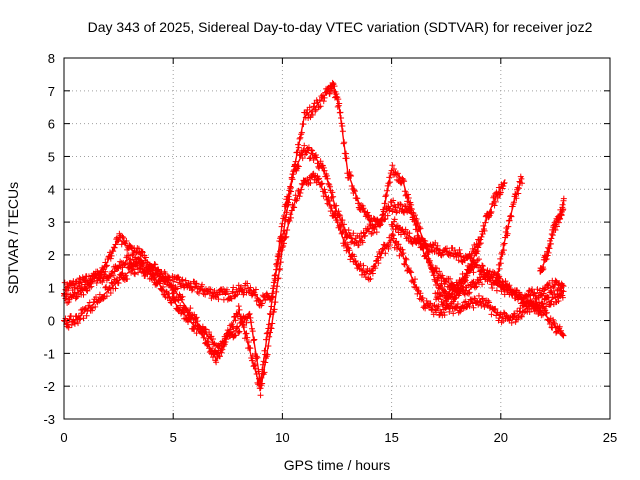 Image resolution: width=640 pixels, height=480 pixels. I want to click on x-tick-label: 10, so click(282, 437).